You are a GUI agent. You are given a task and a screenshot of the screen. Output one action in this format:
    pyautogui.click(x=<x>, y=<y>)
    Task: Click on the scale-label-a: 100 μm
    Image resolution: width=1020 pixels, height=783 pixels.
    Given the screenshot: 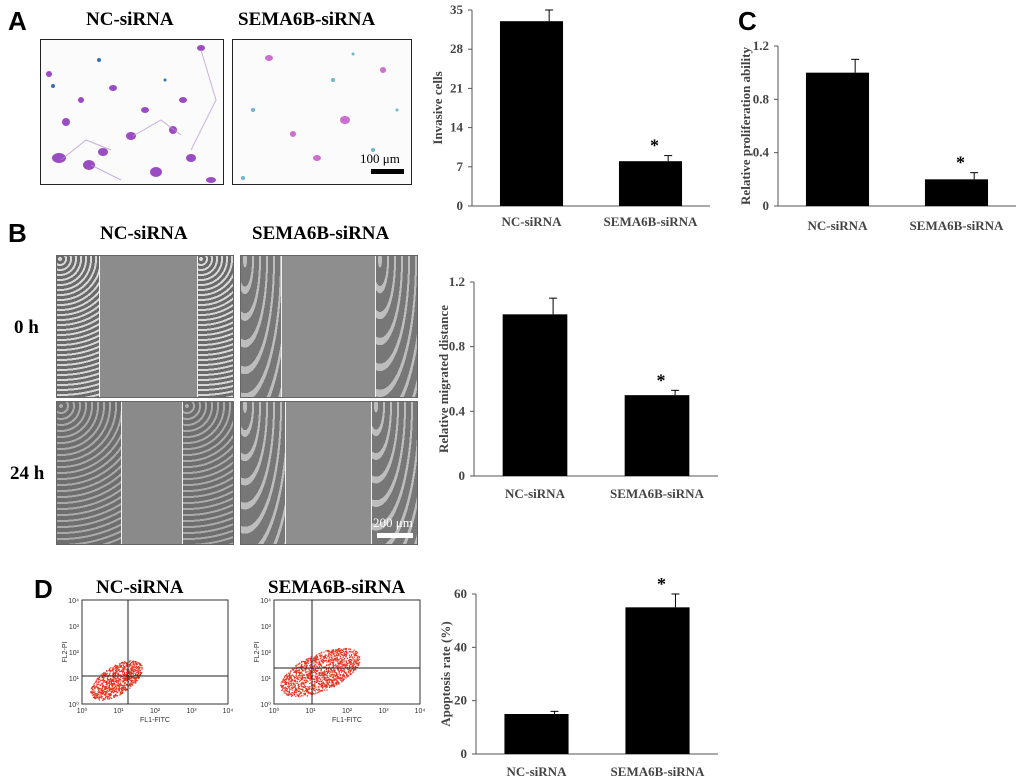 What is the action you would take?
    pyautogui.click(x=380, y=158)
    